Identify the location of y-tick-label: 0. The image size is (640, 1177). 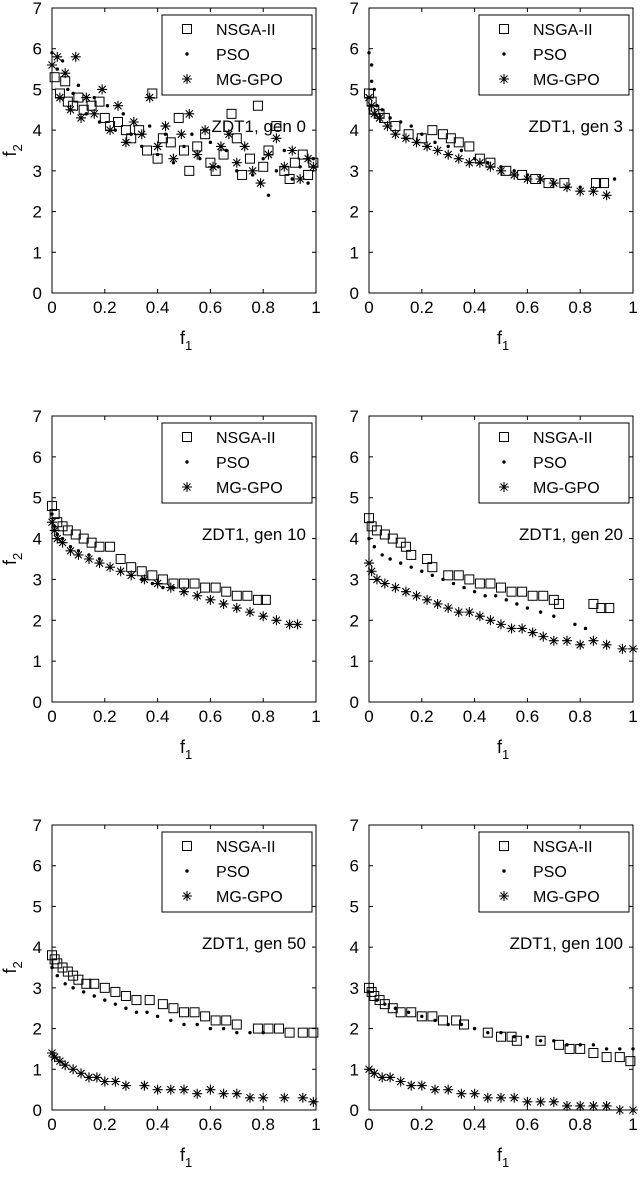
(354, 1110).